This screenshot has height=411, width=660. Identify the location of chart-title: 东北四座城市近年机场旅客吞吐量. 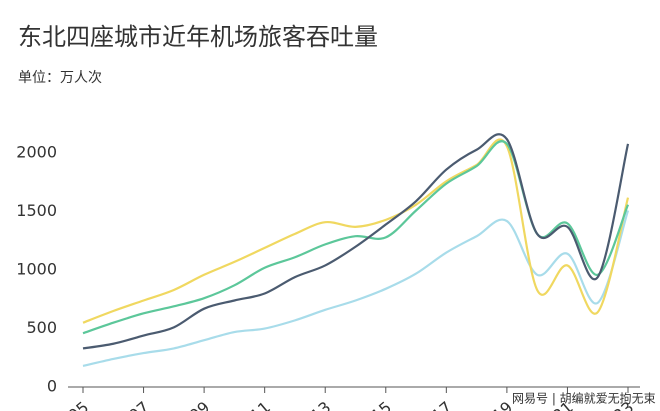
(198, 37).